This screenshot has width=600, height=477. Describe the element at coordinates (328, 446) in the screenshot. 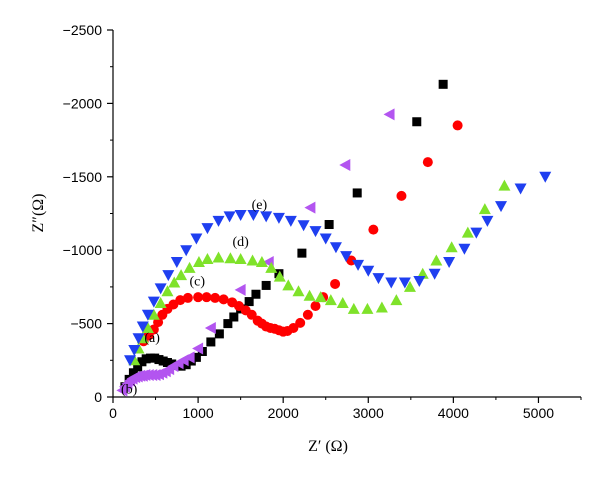

I see `x-axis-title: Z′ (Ω)` at that location.